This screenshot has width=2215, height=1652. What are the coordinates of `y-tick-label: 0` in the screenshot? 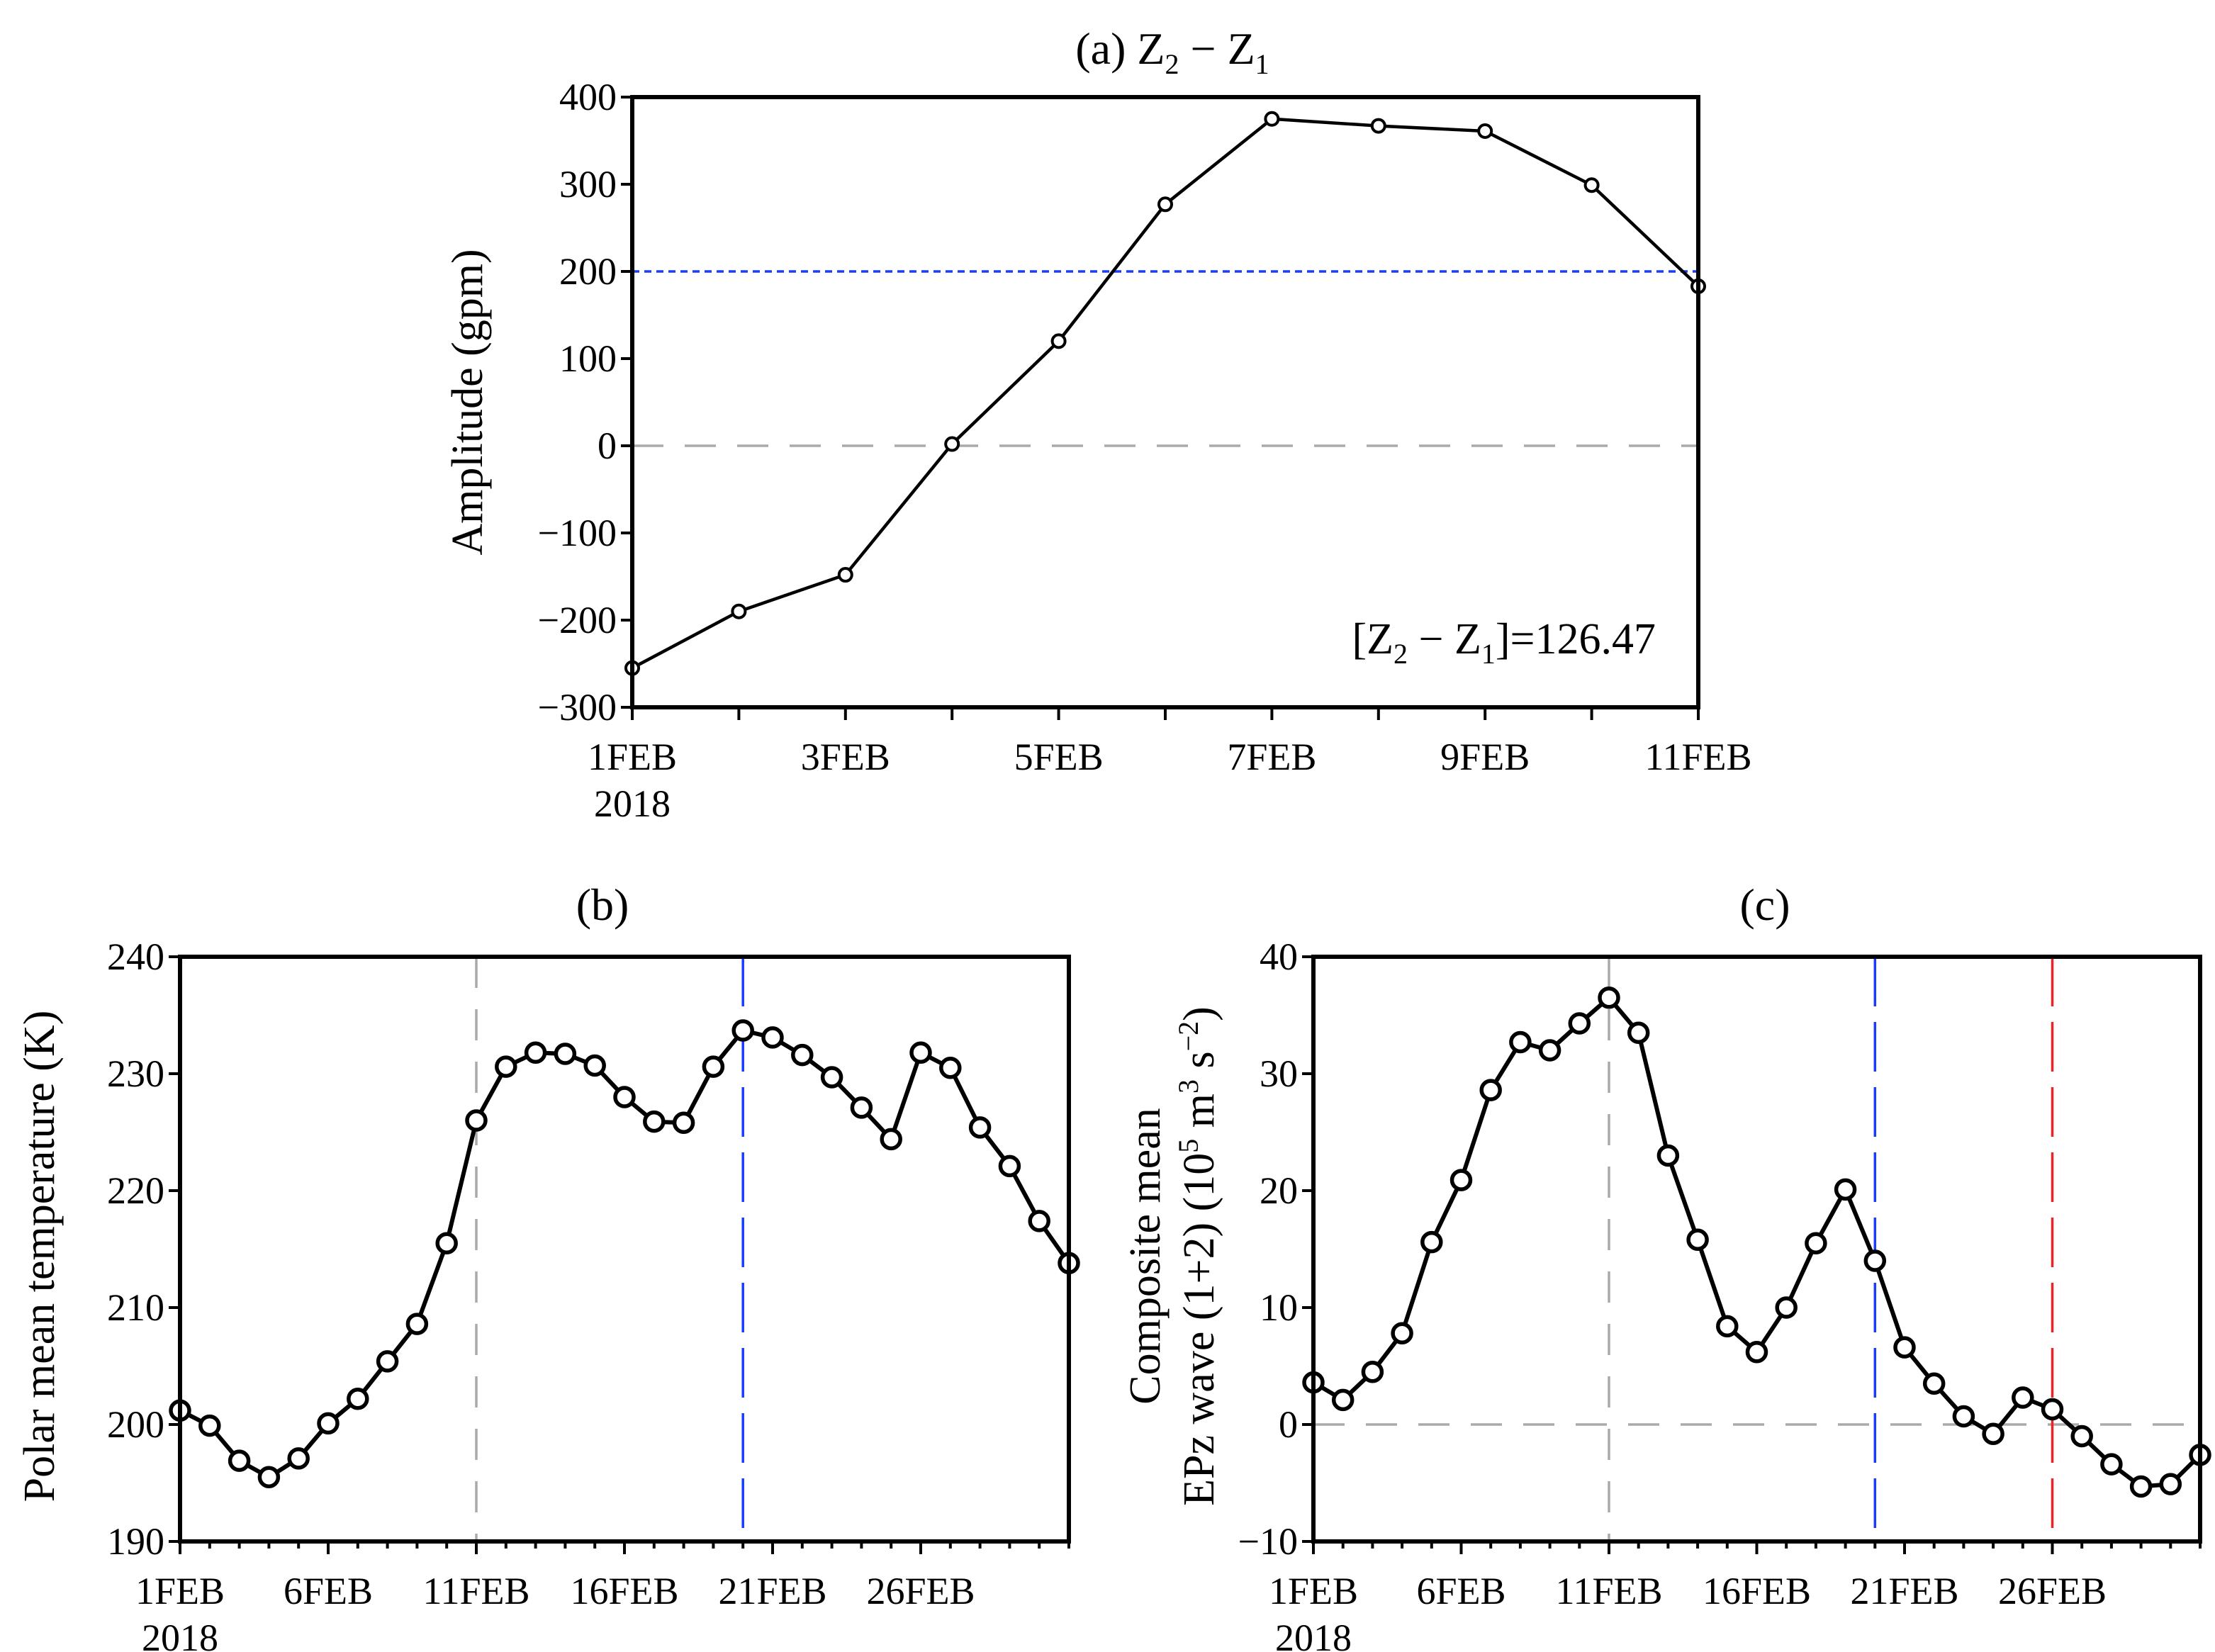 It's located at (607, 446).